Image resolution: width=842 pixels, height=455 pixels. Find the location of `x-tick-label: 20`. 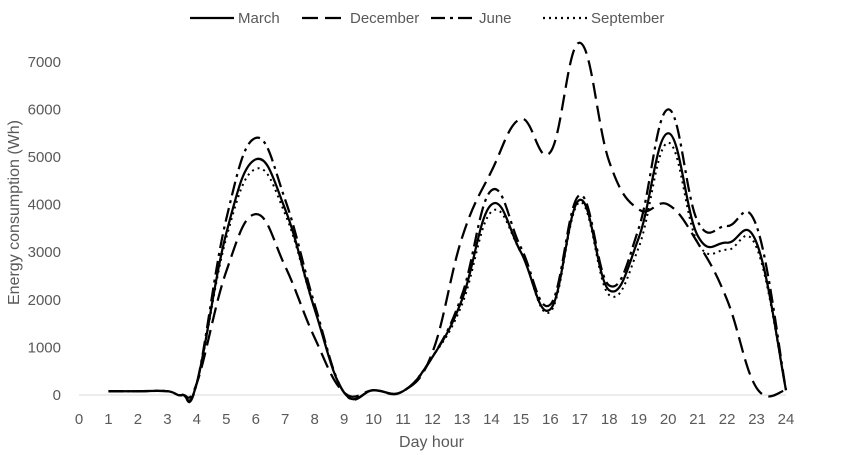

x-tick-label: 20 is located at coordinates (668, 419).